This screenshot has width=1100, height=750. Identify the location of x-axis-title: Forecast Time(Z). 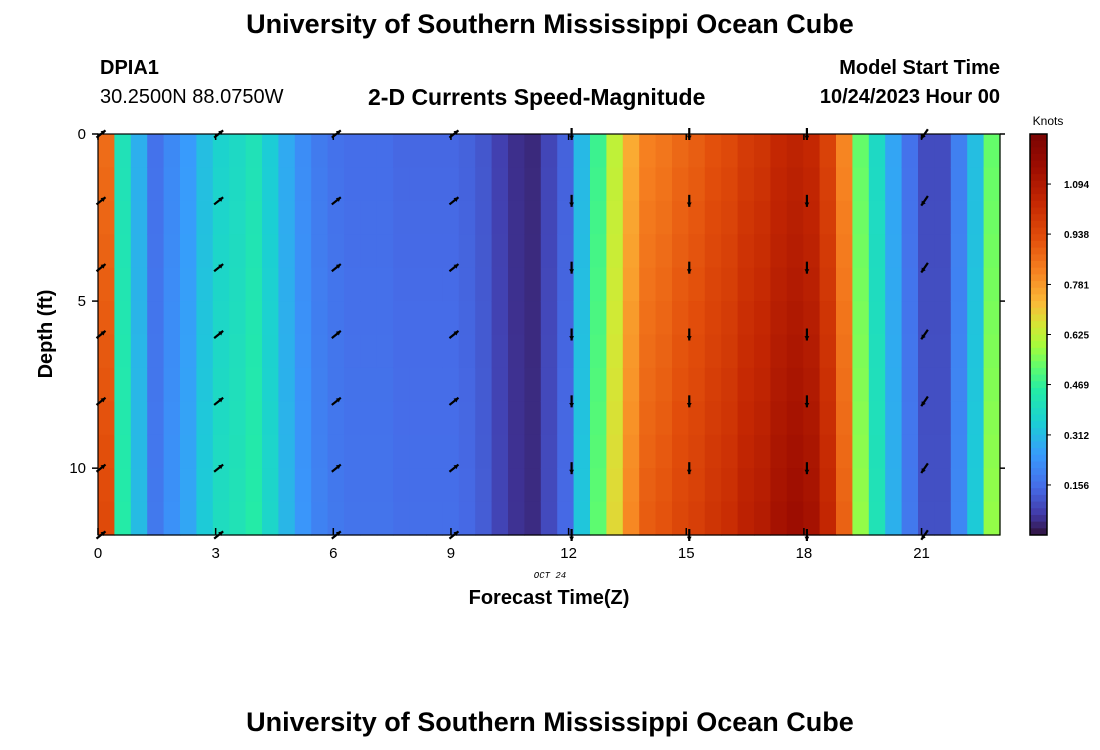
(549, 598).